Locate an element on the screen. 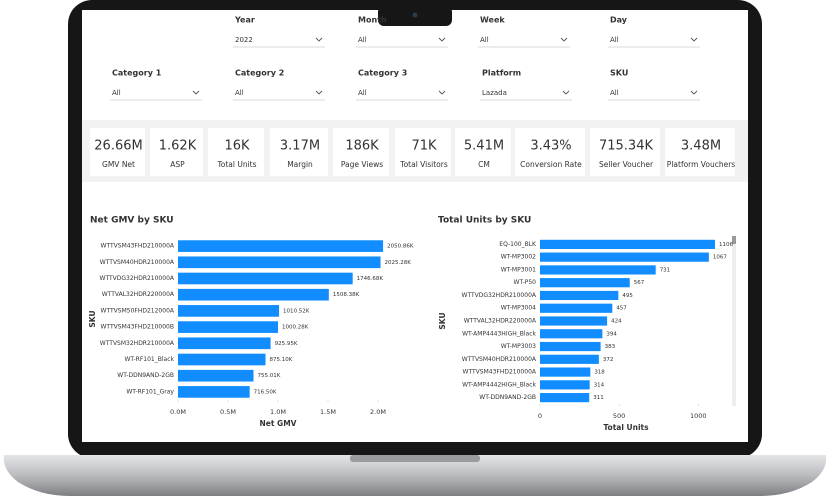 The width and height of the screenshot is (830, 504). y-tick-label: WT-RF101_Gray is located at coordinates (150, 391).